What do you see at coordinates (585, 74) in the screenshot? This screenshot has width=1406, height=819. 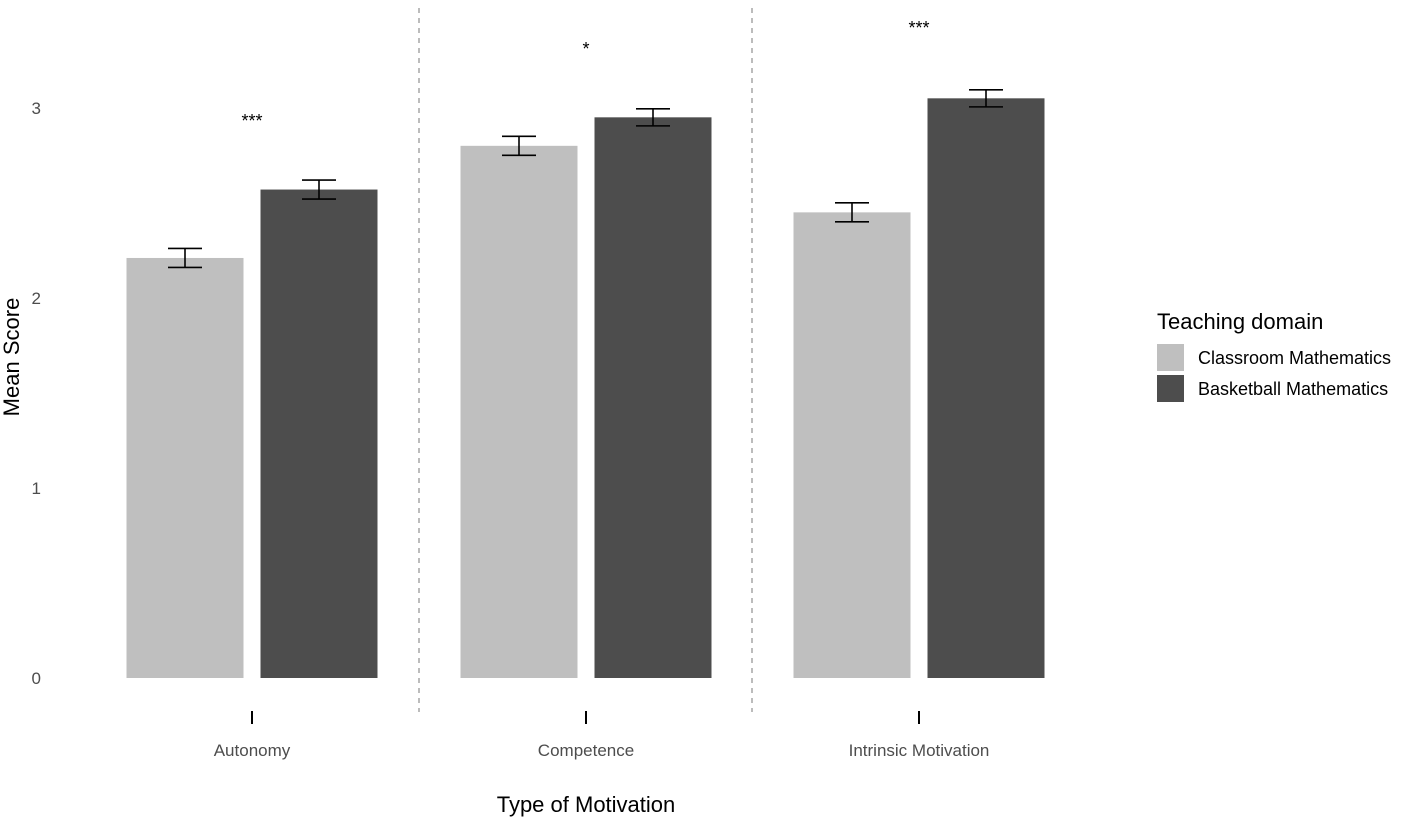 I see `significance-layer: *******` at bounding box center [585, 74].